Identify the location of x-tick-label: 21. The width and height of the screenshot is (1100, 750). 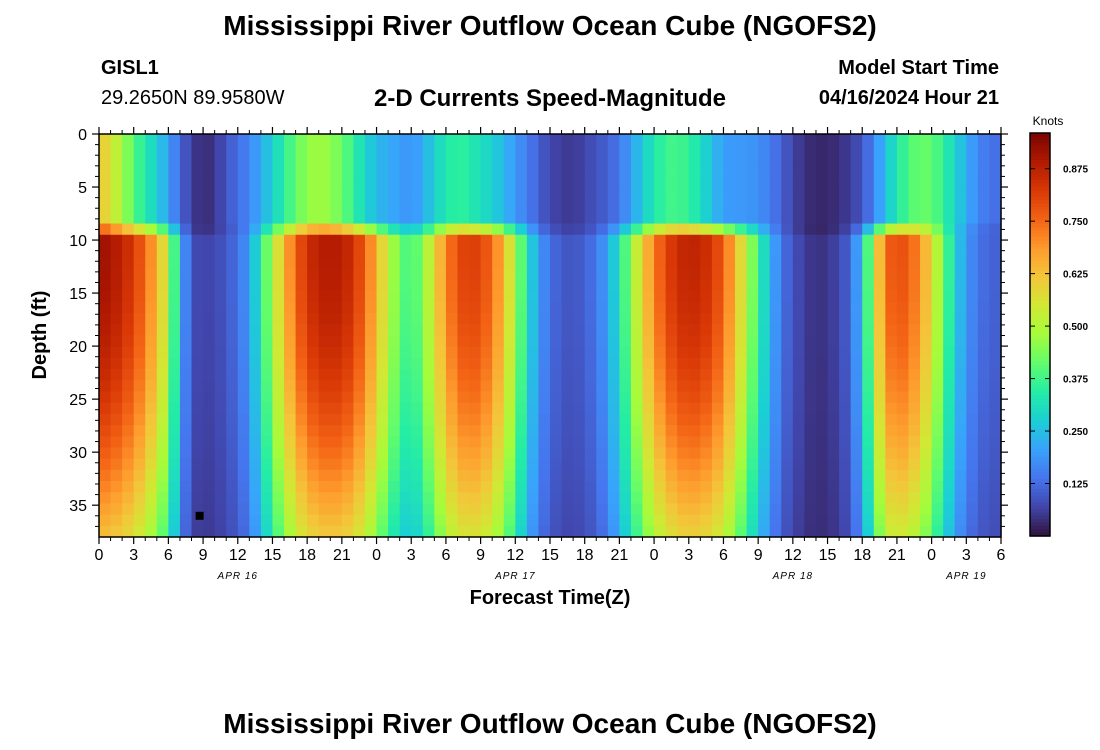
(342, 555).